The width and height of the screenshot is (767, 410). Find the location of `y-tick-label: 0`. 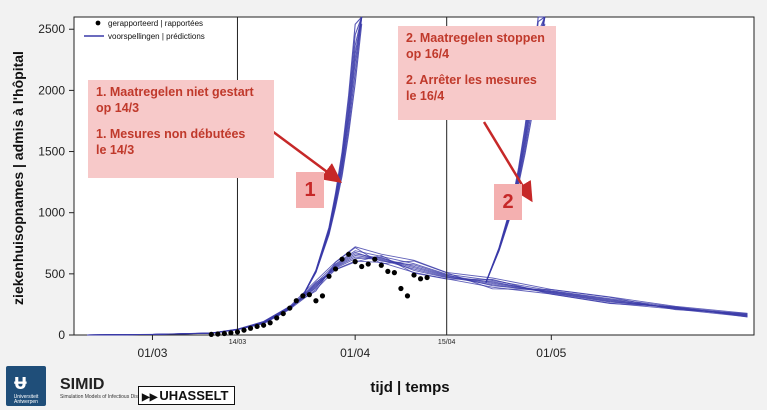

y-tick-label: 0 is located at coordinates (61, 335).